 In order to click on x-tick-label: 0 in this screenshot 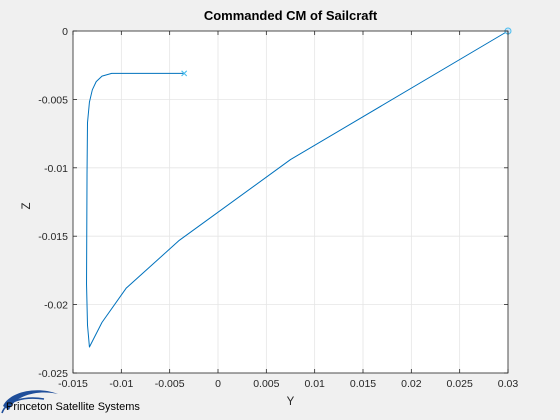, I will do `click(218, 384)`.